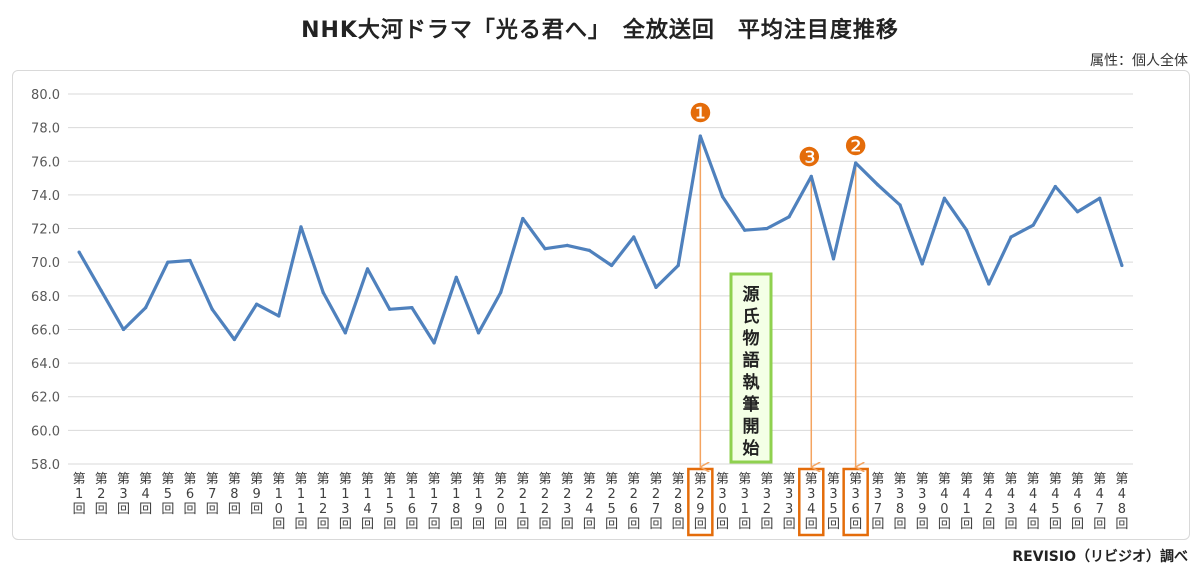 Image resolution: width=1200 pixels, height=581 pixels. What do you see at coordinates (45, 162) in the screenshot?
I see `y-tick-label: 76.0` at bounding box center [45, 162].